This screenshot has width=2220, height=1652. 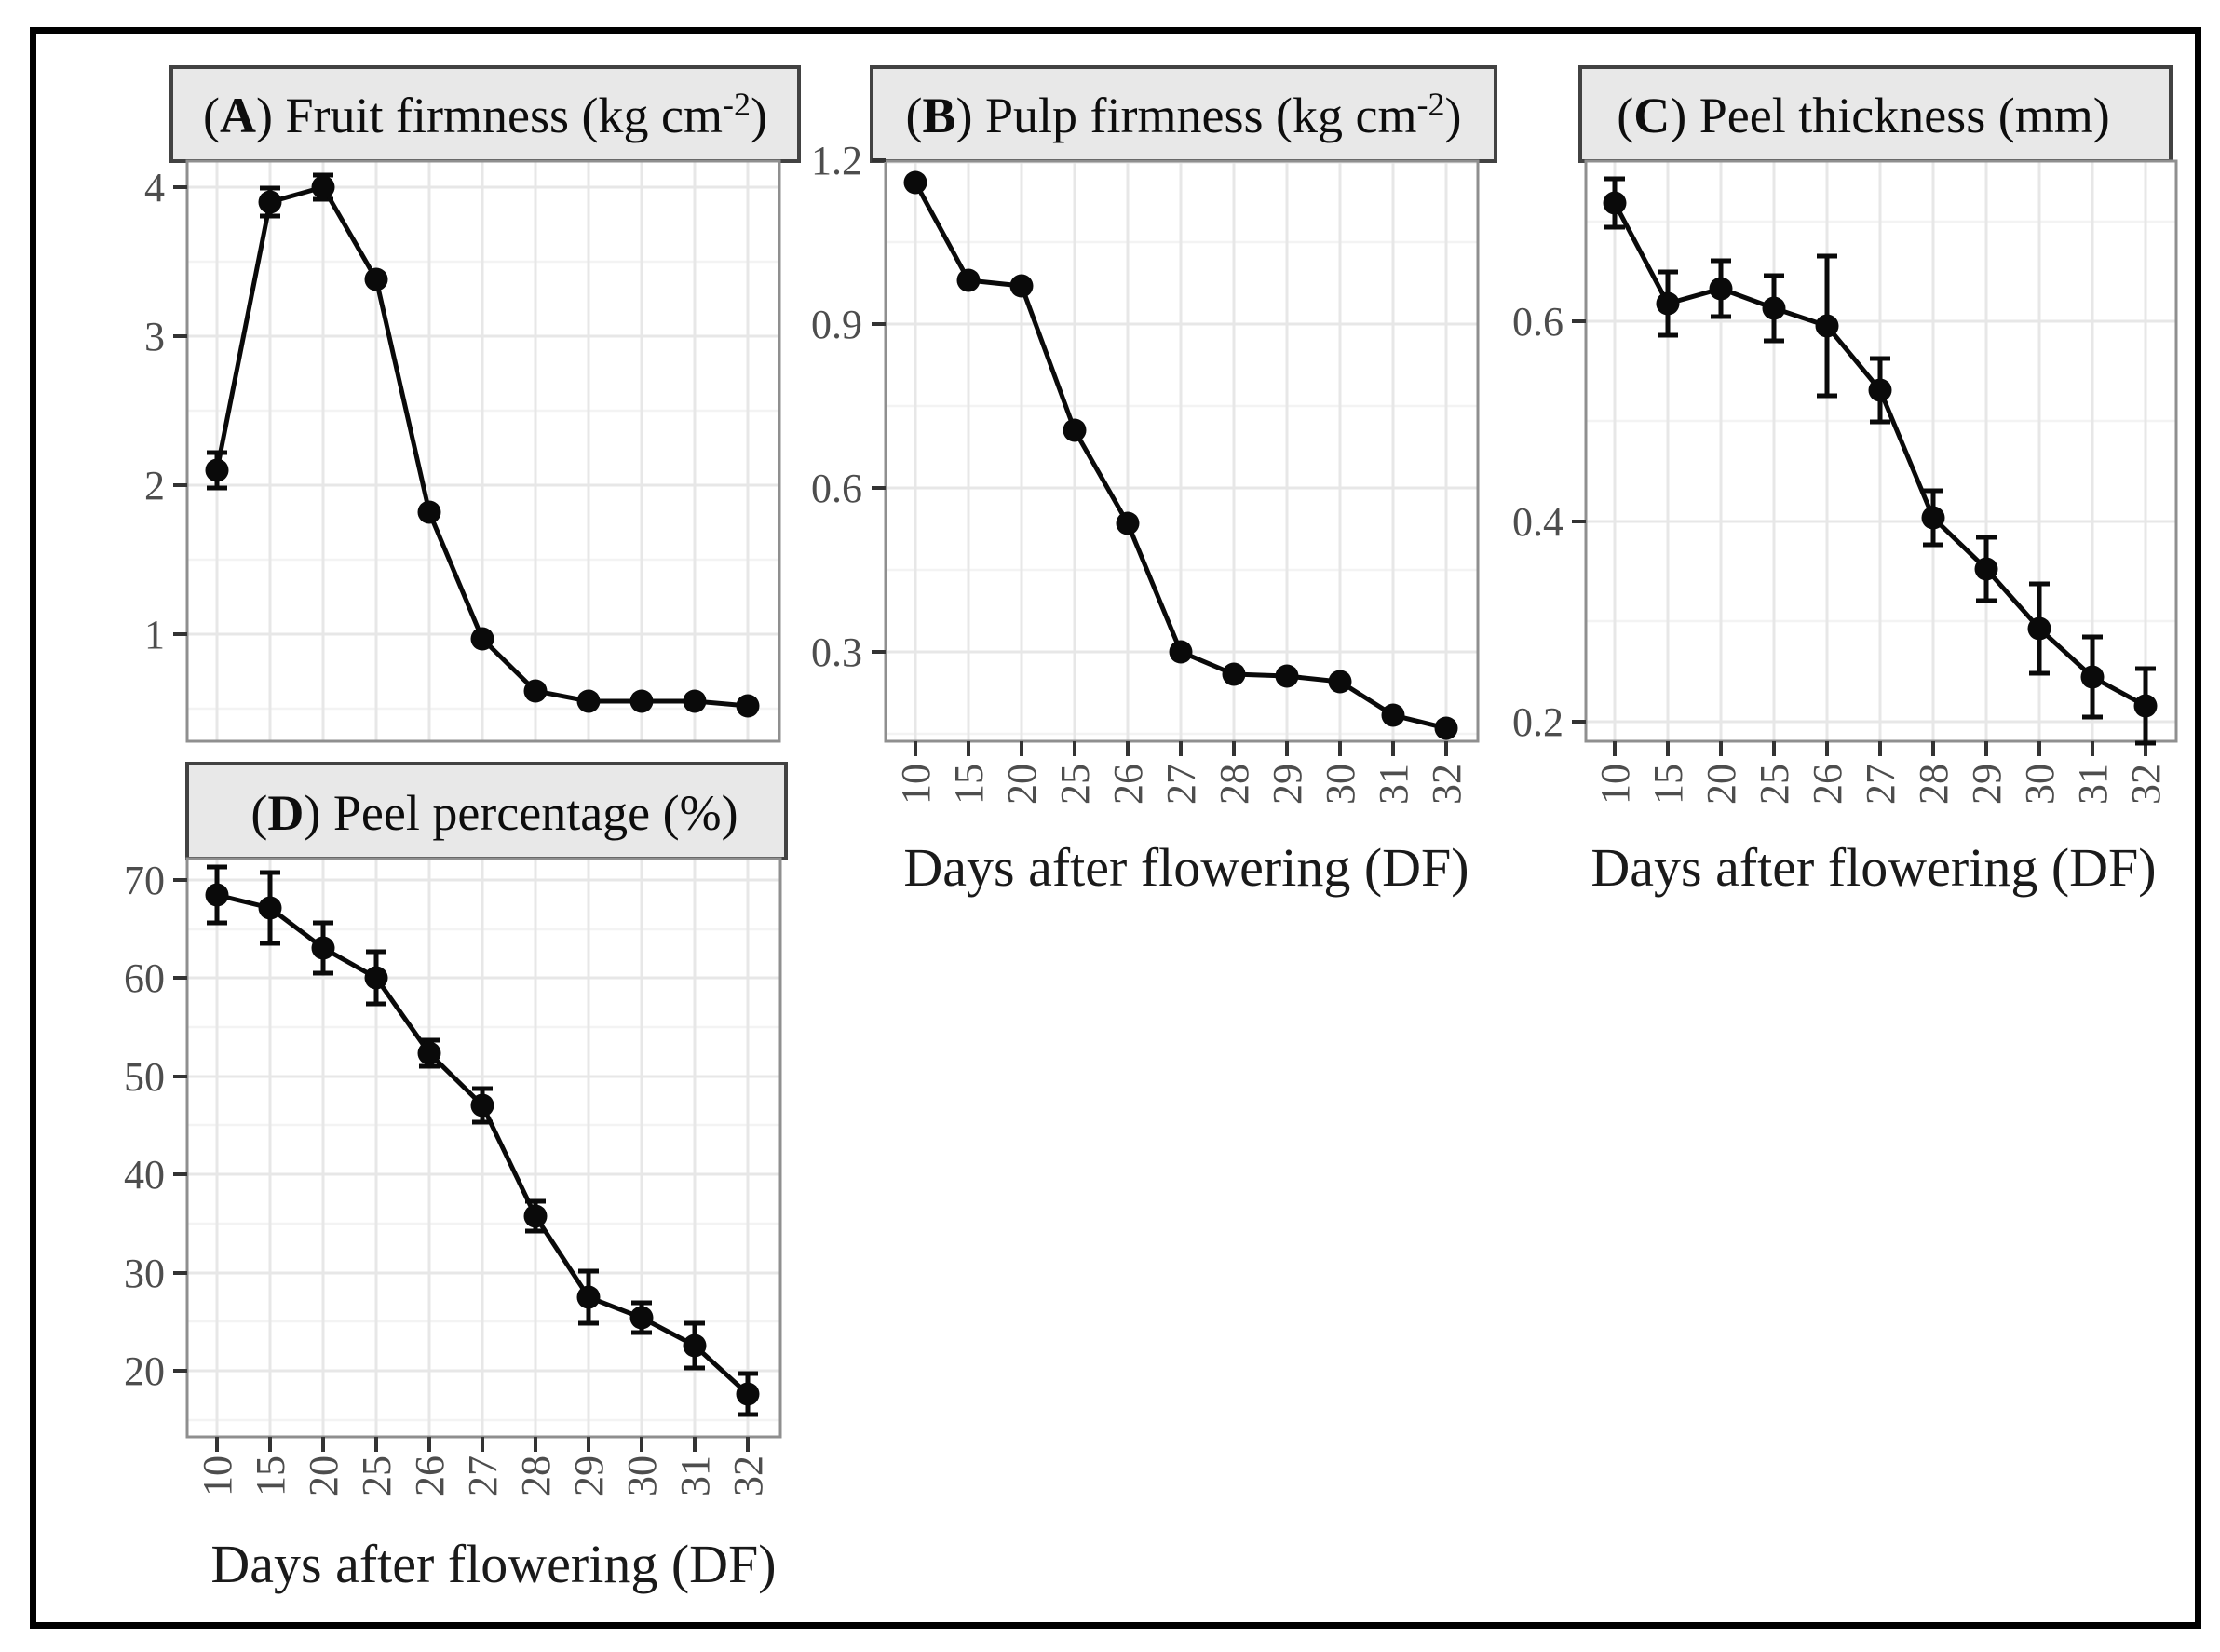 What do you see at coordinates (494, 813) in the screenshot?
I see `svg-text: (D) Peel percentage (%)` at bounding box center [494, 813].